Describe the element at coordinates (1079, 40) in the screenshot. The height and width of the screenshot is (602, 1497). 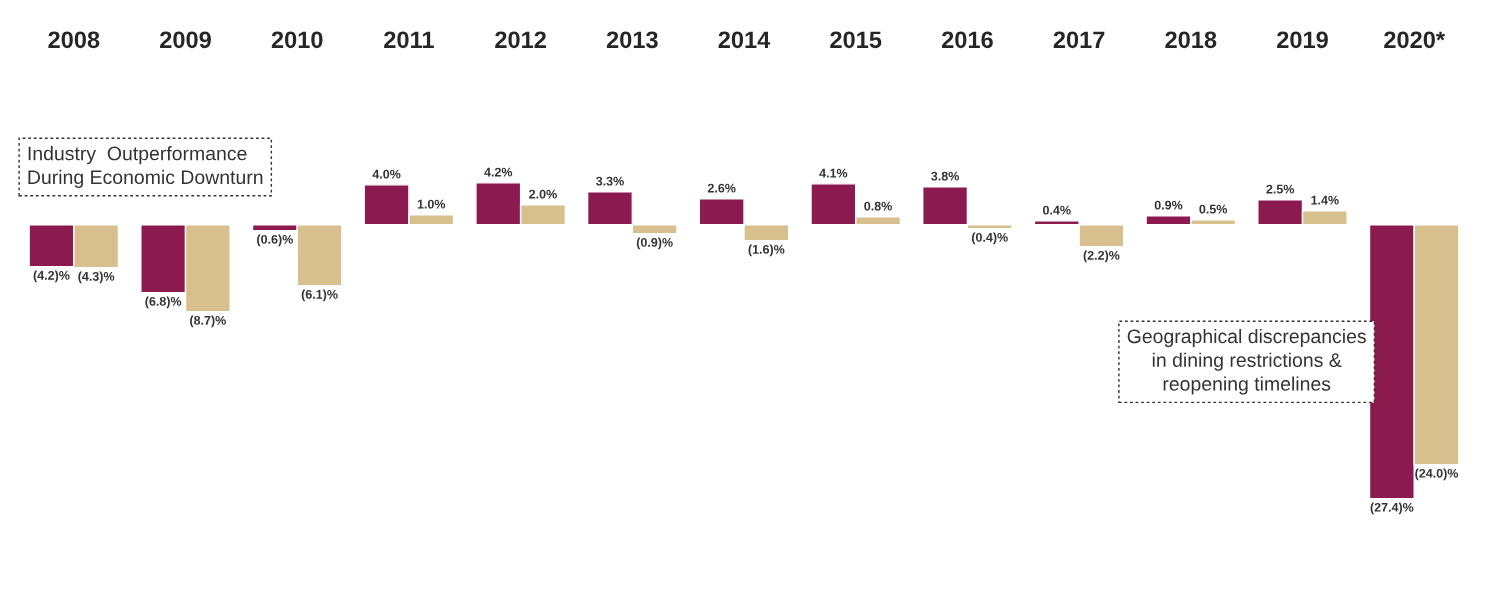
I see `x-tick-label: 2017` at that location.